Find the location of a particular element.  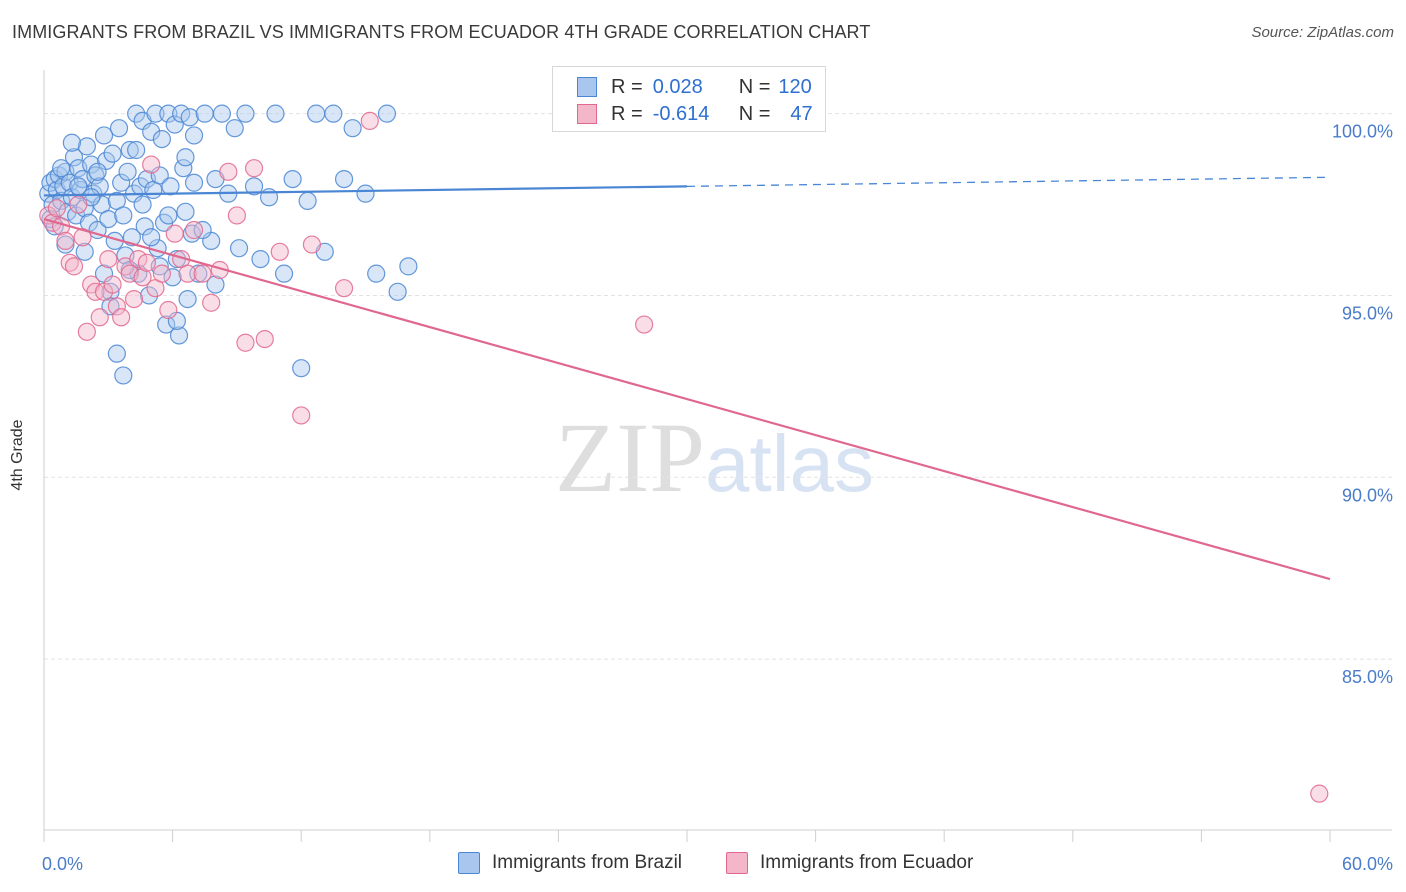

legend-label-brazil: Immigrants from Brazil is located at coordinates (587, 862).